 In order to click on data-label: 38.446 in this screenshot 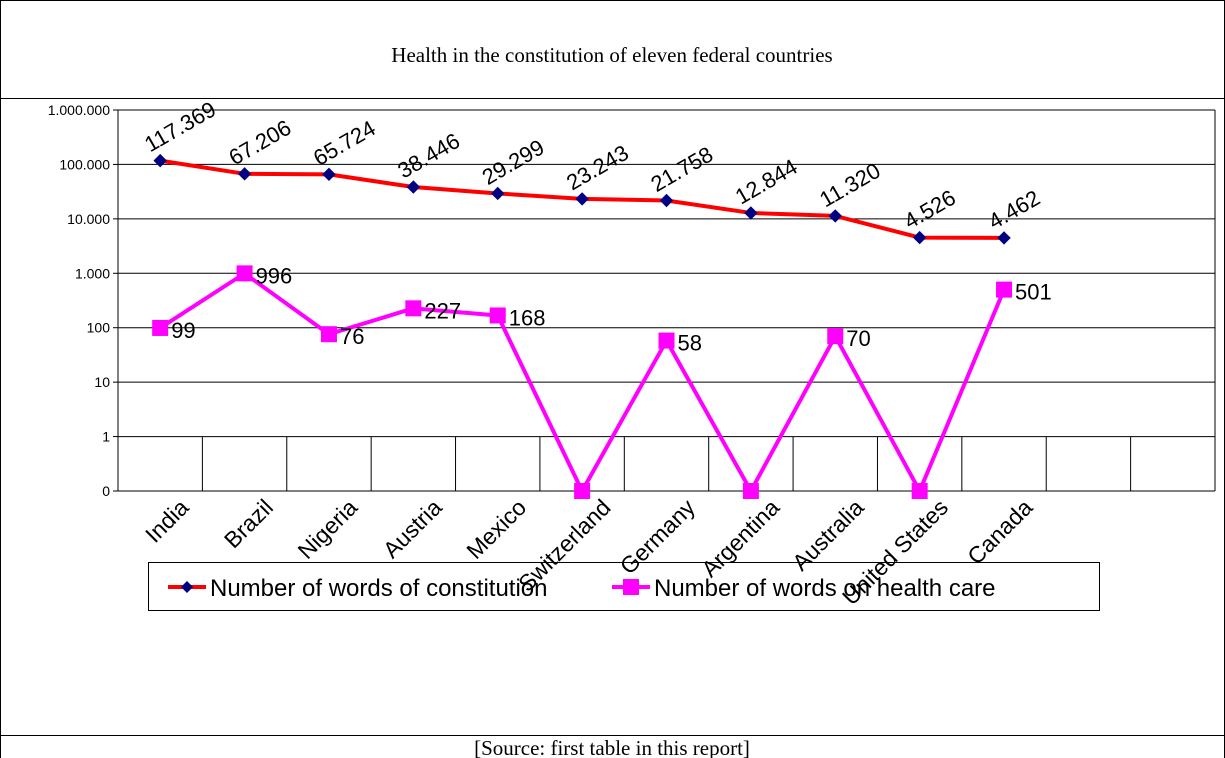, I will do `click(428, 155)`.